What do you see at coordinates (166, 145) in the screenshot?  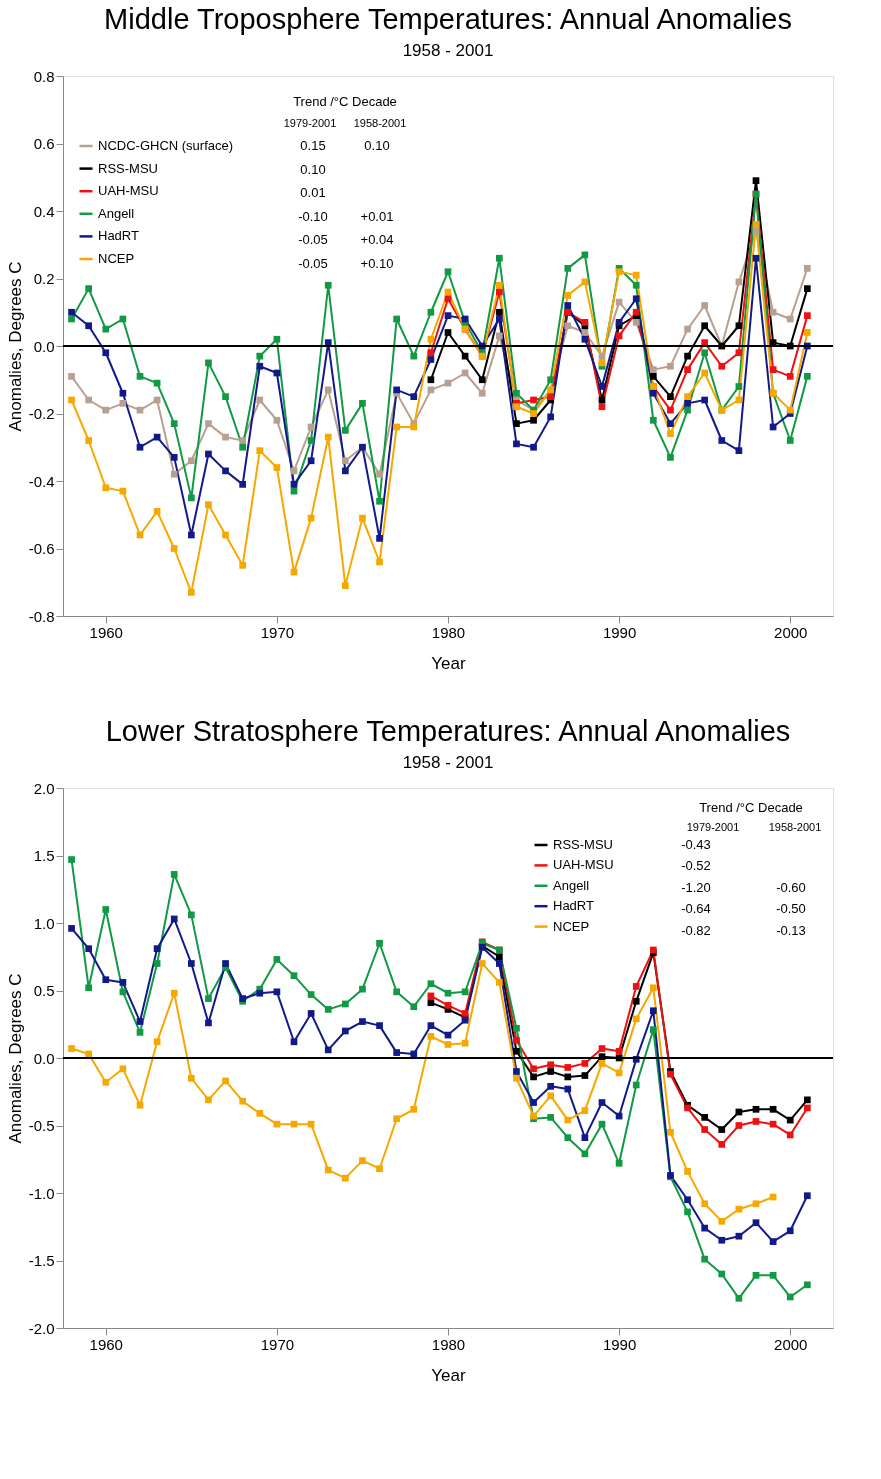 I see `legend-label: NCDC-GHCN (surface)` at bounding box center [166, 145].